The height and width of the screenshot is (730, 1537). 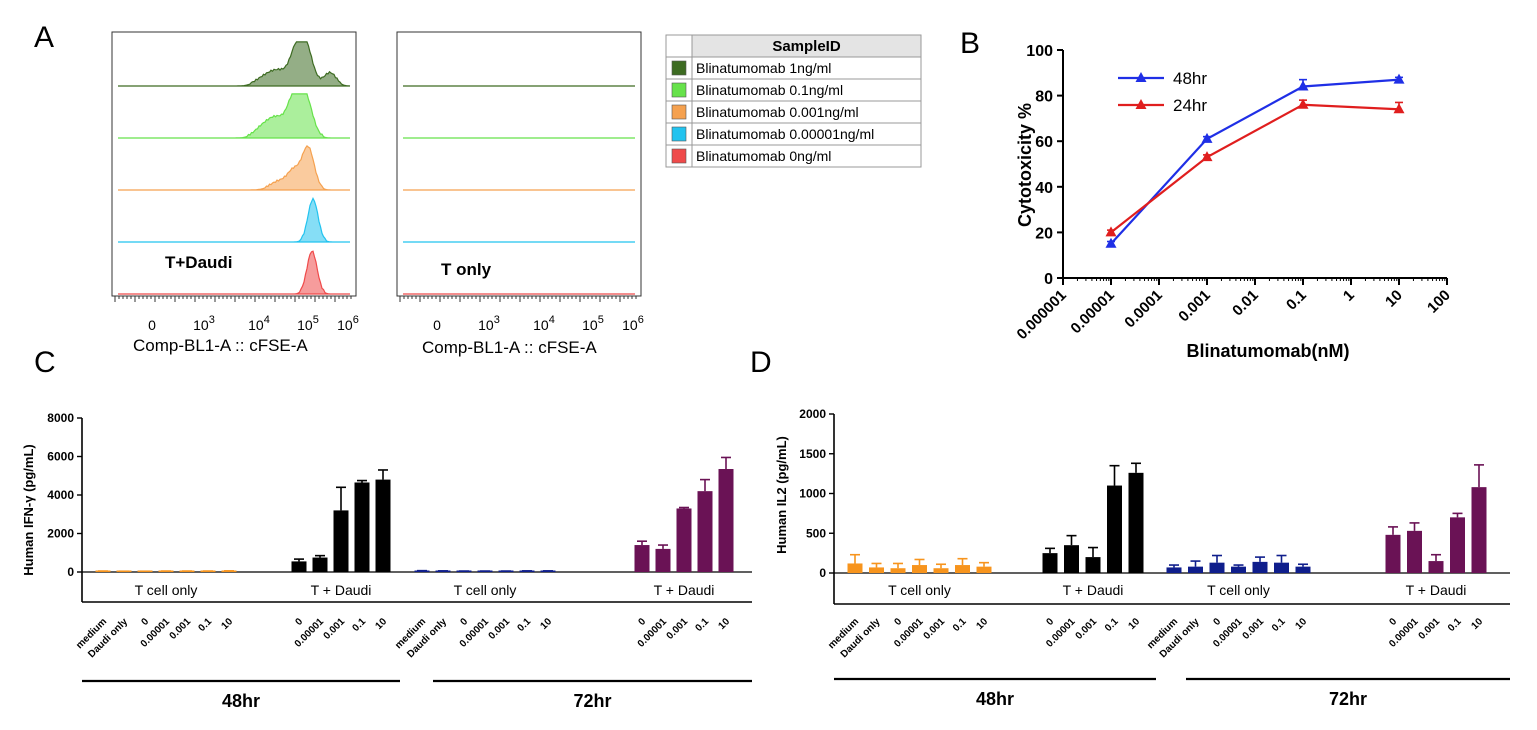 What do you see at coordinates (679, 68) in the screenshot?
I see `legend-swatch-blinatumomab-1ng-ml` at bounding box center [679, 68].